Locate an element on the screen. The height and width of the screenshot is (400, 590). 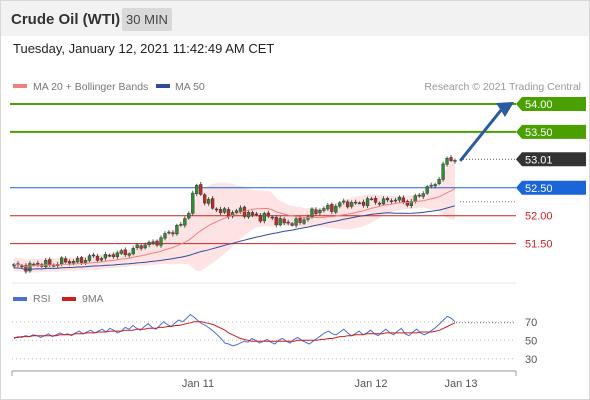
rsi-tick-label: 70 is located at coordinates (531, 323).